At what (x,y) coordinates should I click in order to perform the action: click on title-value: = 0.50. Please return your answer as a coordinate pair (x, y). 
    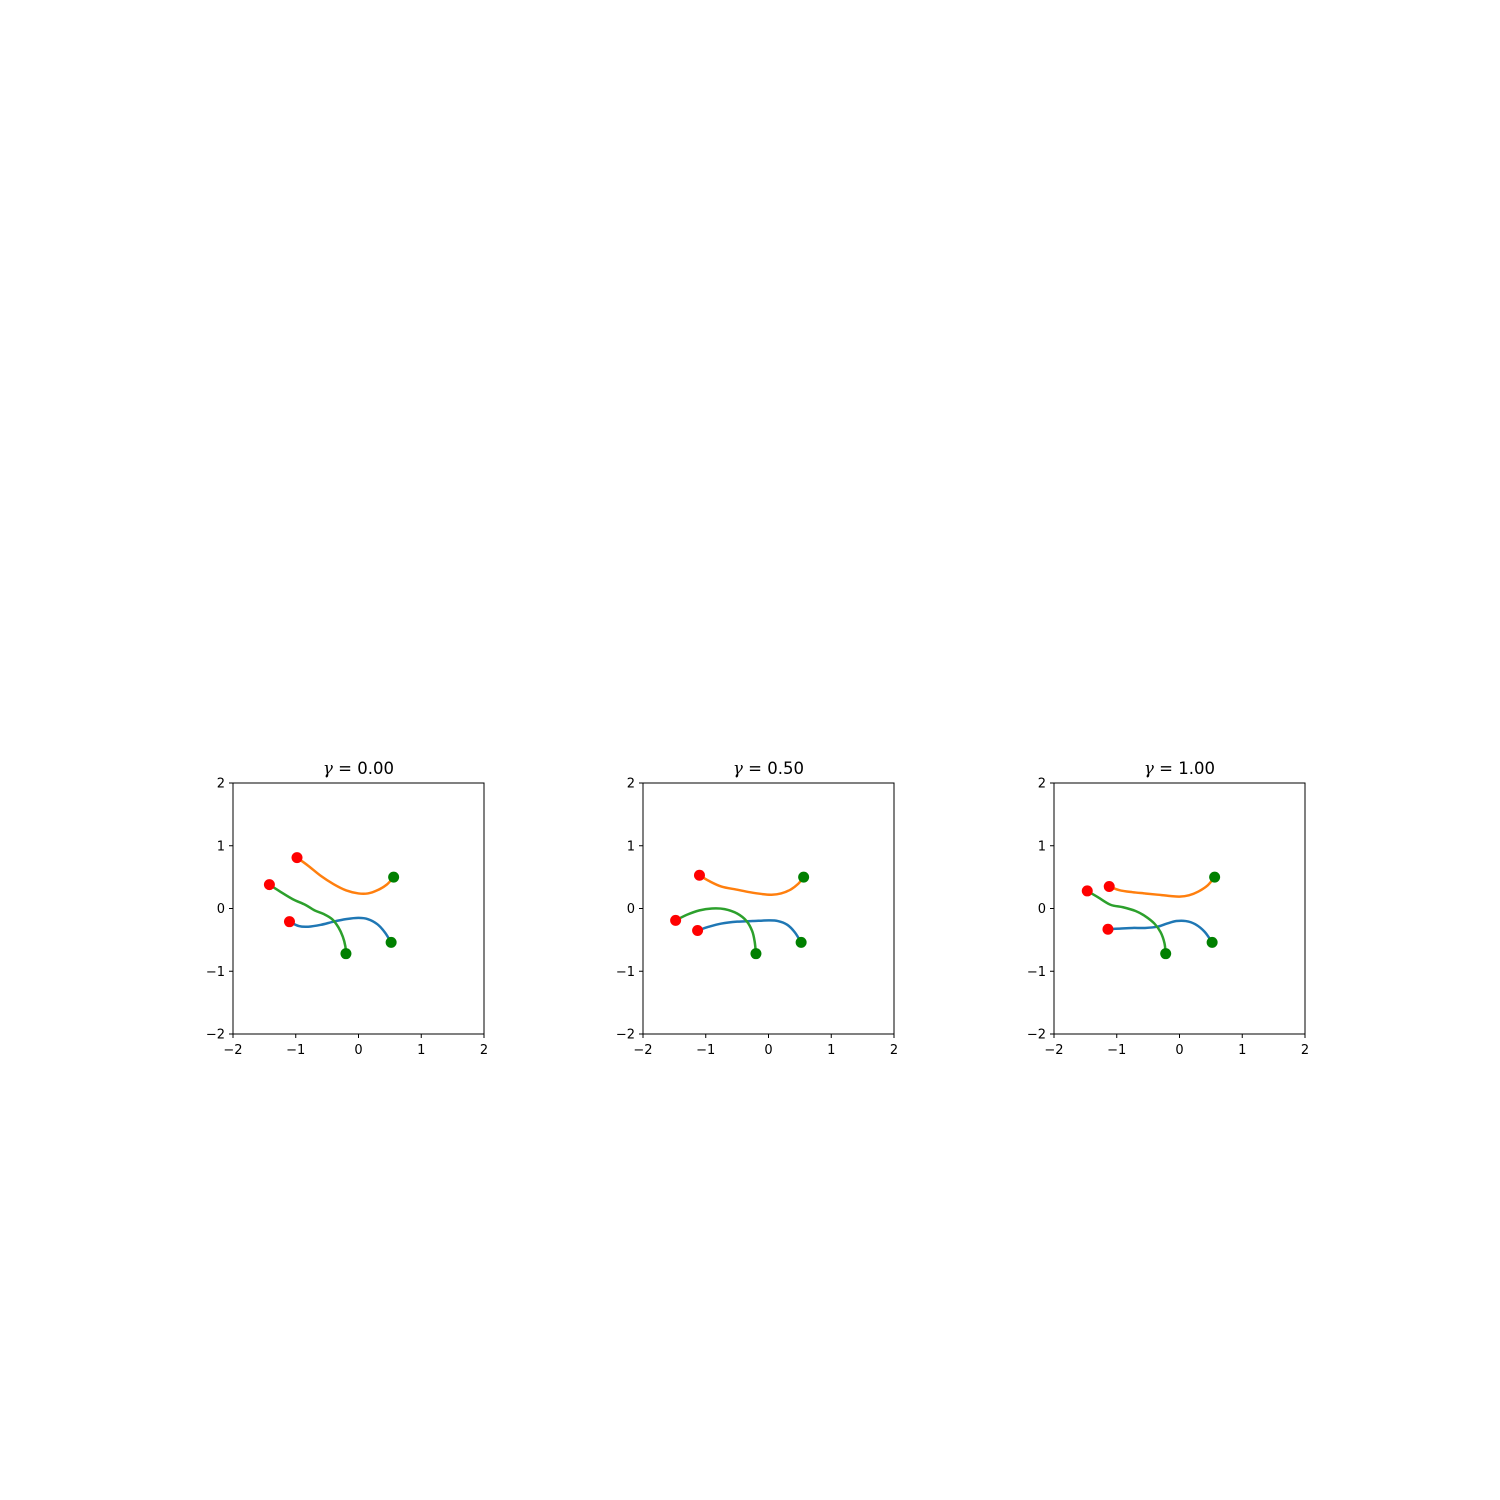
    Looking at the image, I should click on (773, 768).